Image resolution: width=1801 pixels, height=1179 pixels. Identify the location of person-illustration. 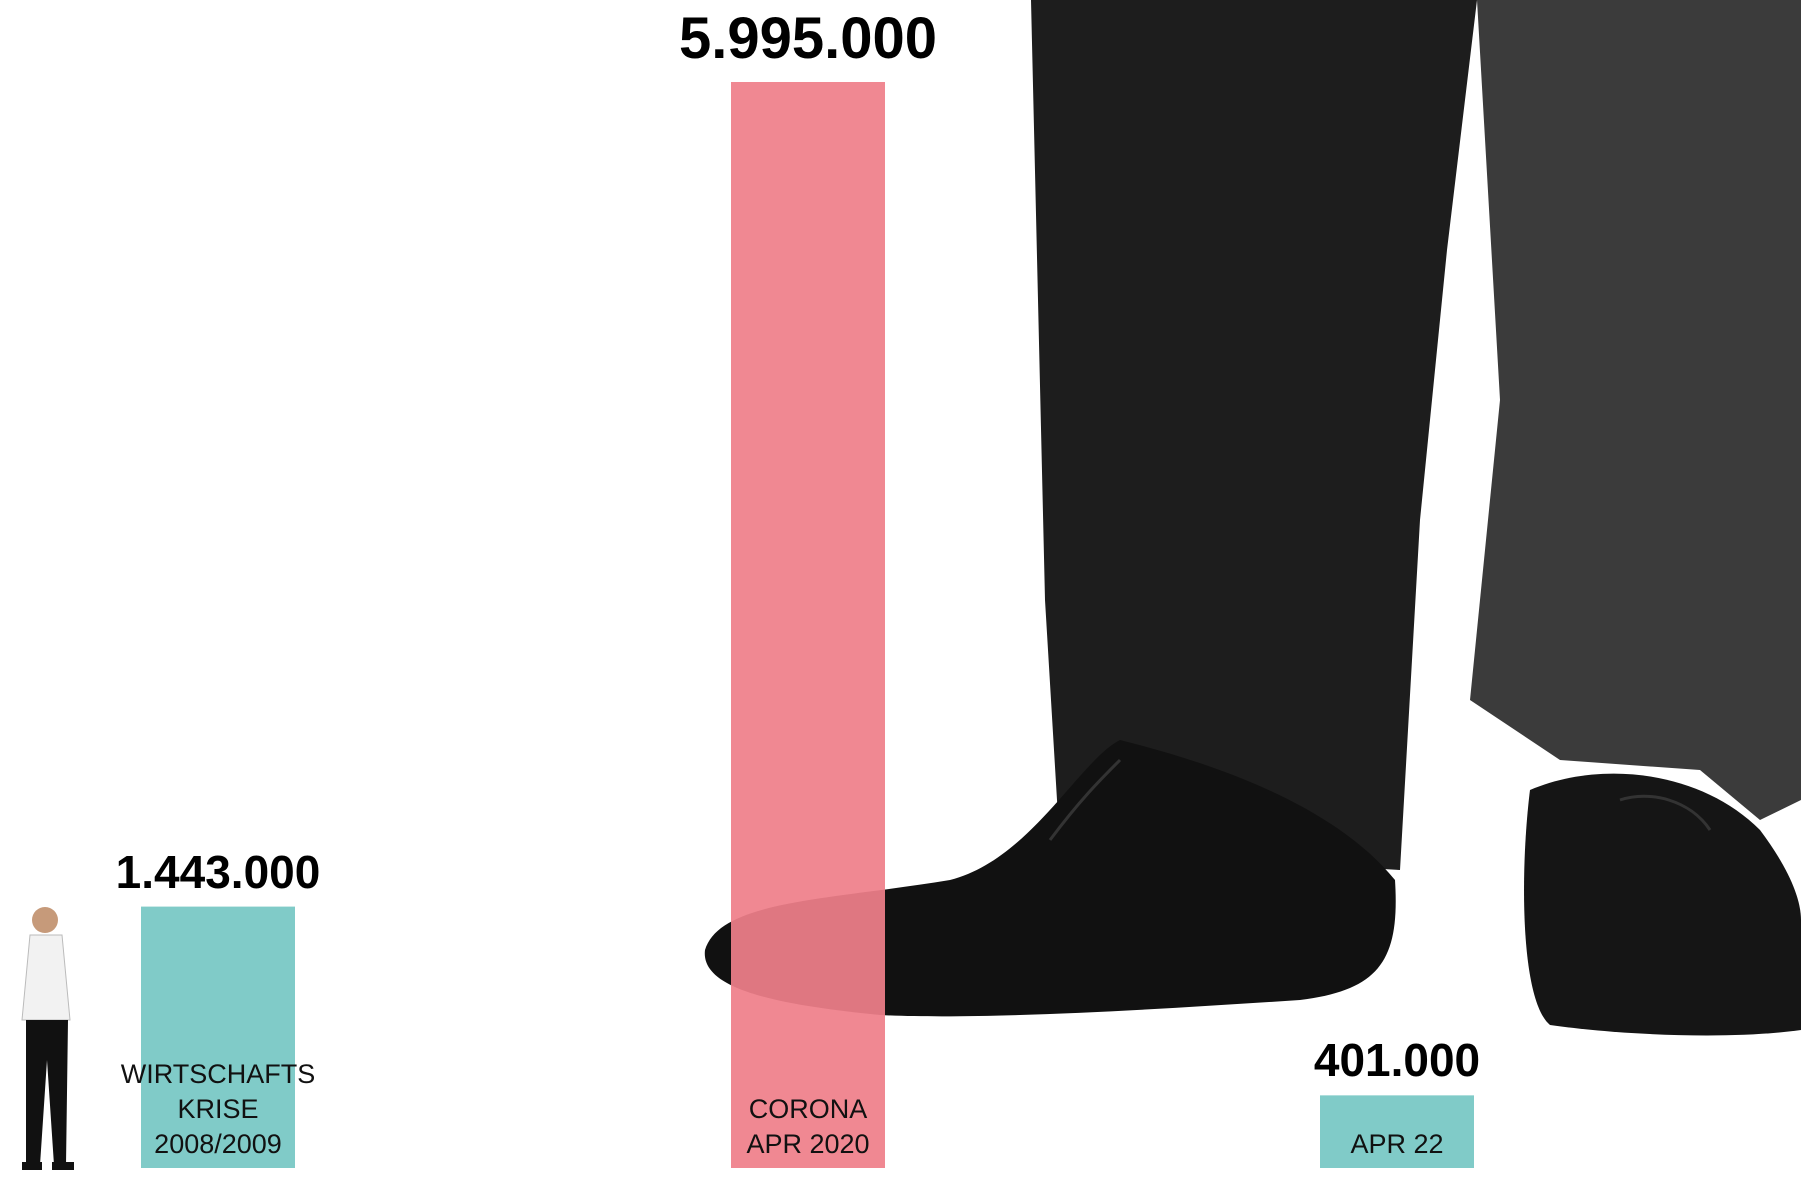
(47, 1038).